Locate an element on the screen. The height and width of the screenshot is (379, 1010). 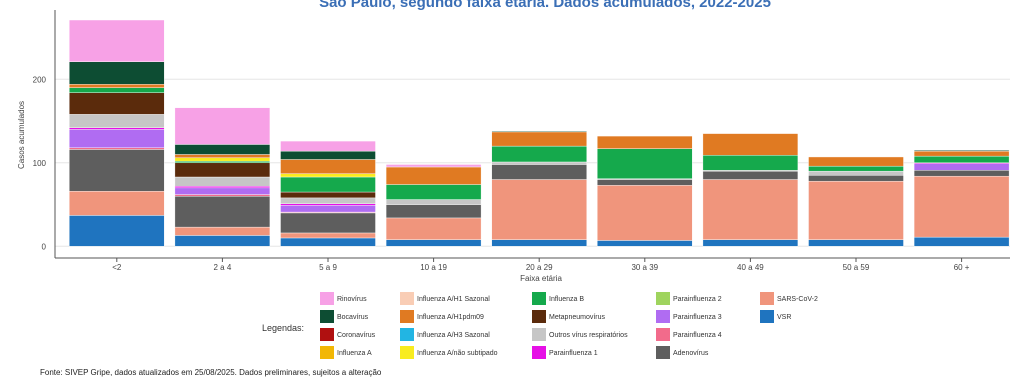
legend-item-parainfluenza-3: Parainfluenza 3 is located at coordinates (689, 316).